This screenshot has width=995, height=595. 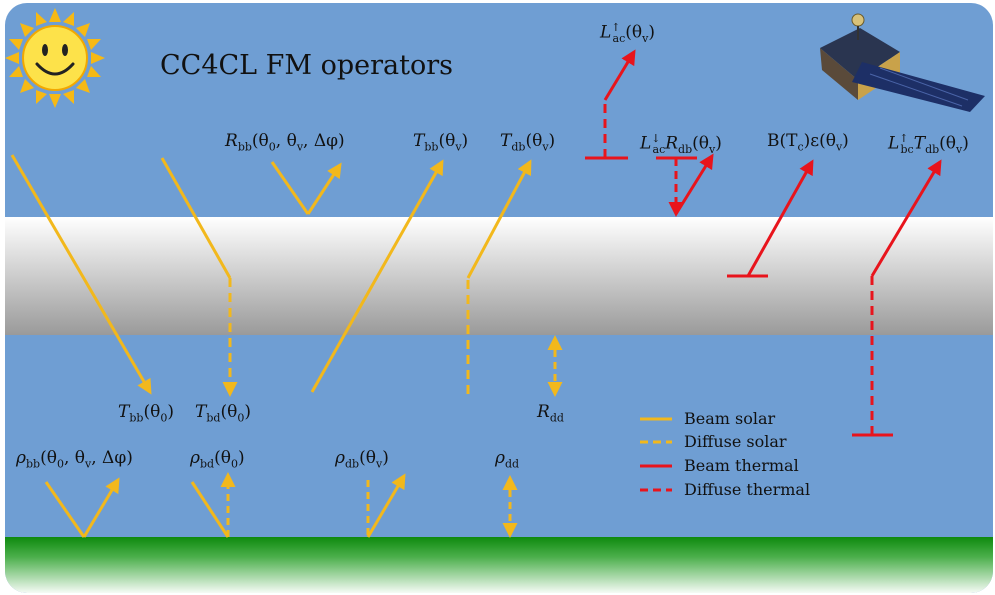 What do you see at coordinates (362, 459) in the screenshot?
I see `label-rho-db: ρdb(θv)` at bounding box center [362, 459].